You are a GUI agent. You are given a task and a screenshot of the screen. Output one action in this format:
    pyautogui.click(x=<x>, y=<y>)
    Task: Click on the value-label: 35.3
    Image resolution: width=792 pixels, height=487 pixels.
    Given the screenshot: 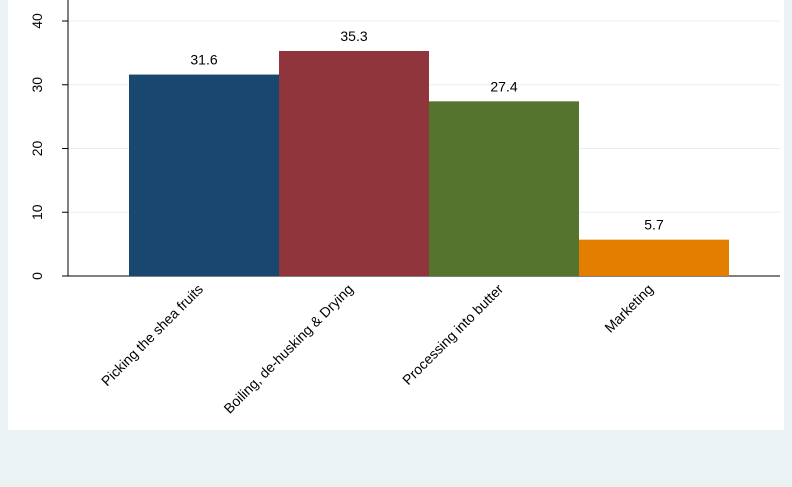 What is the action you would take?
    pyautogui.click(x=353, y=36)
    